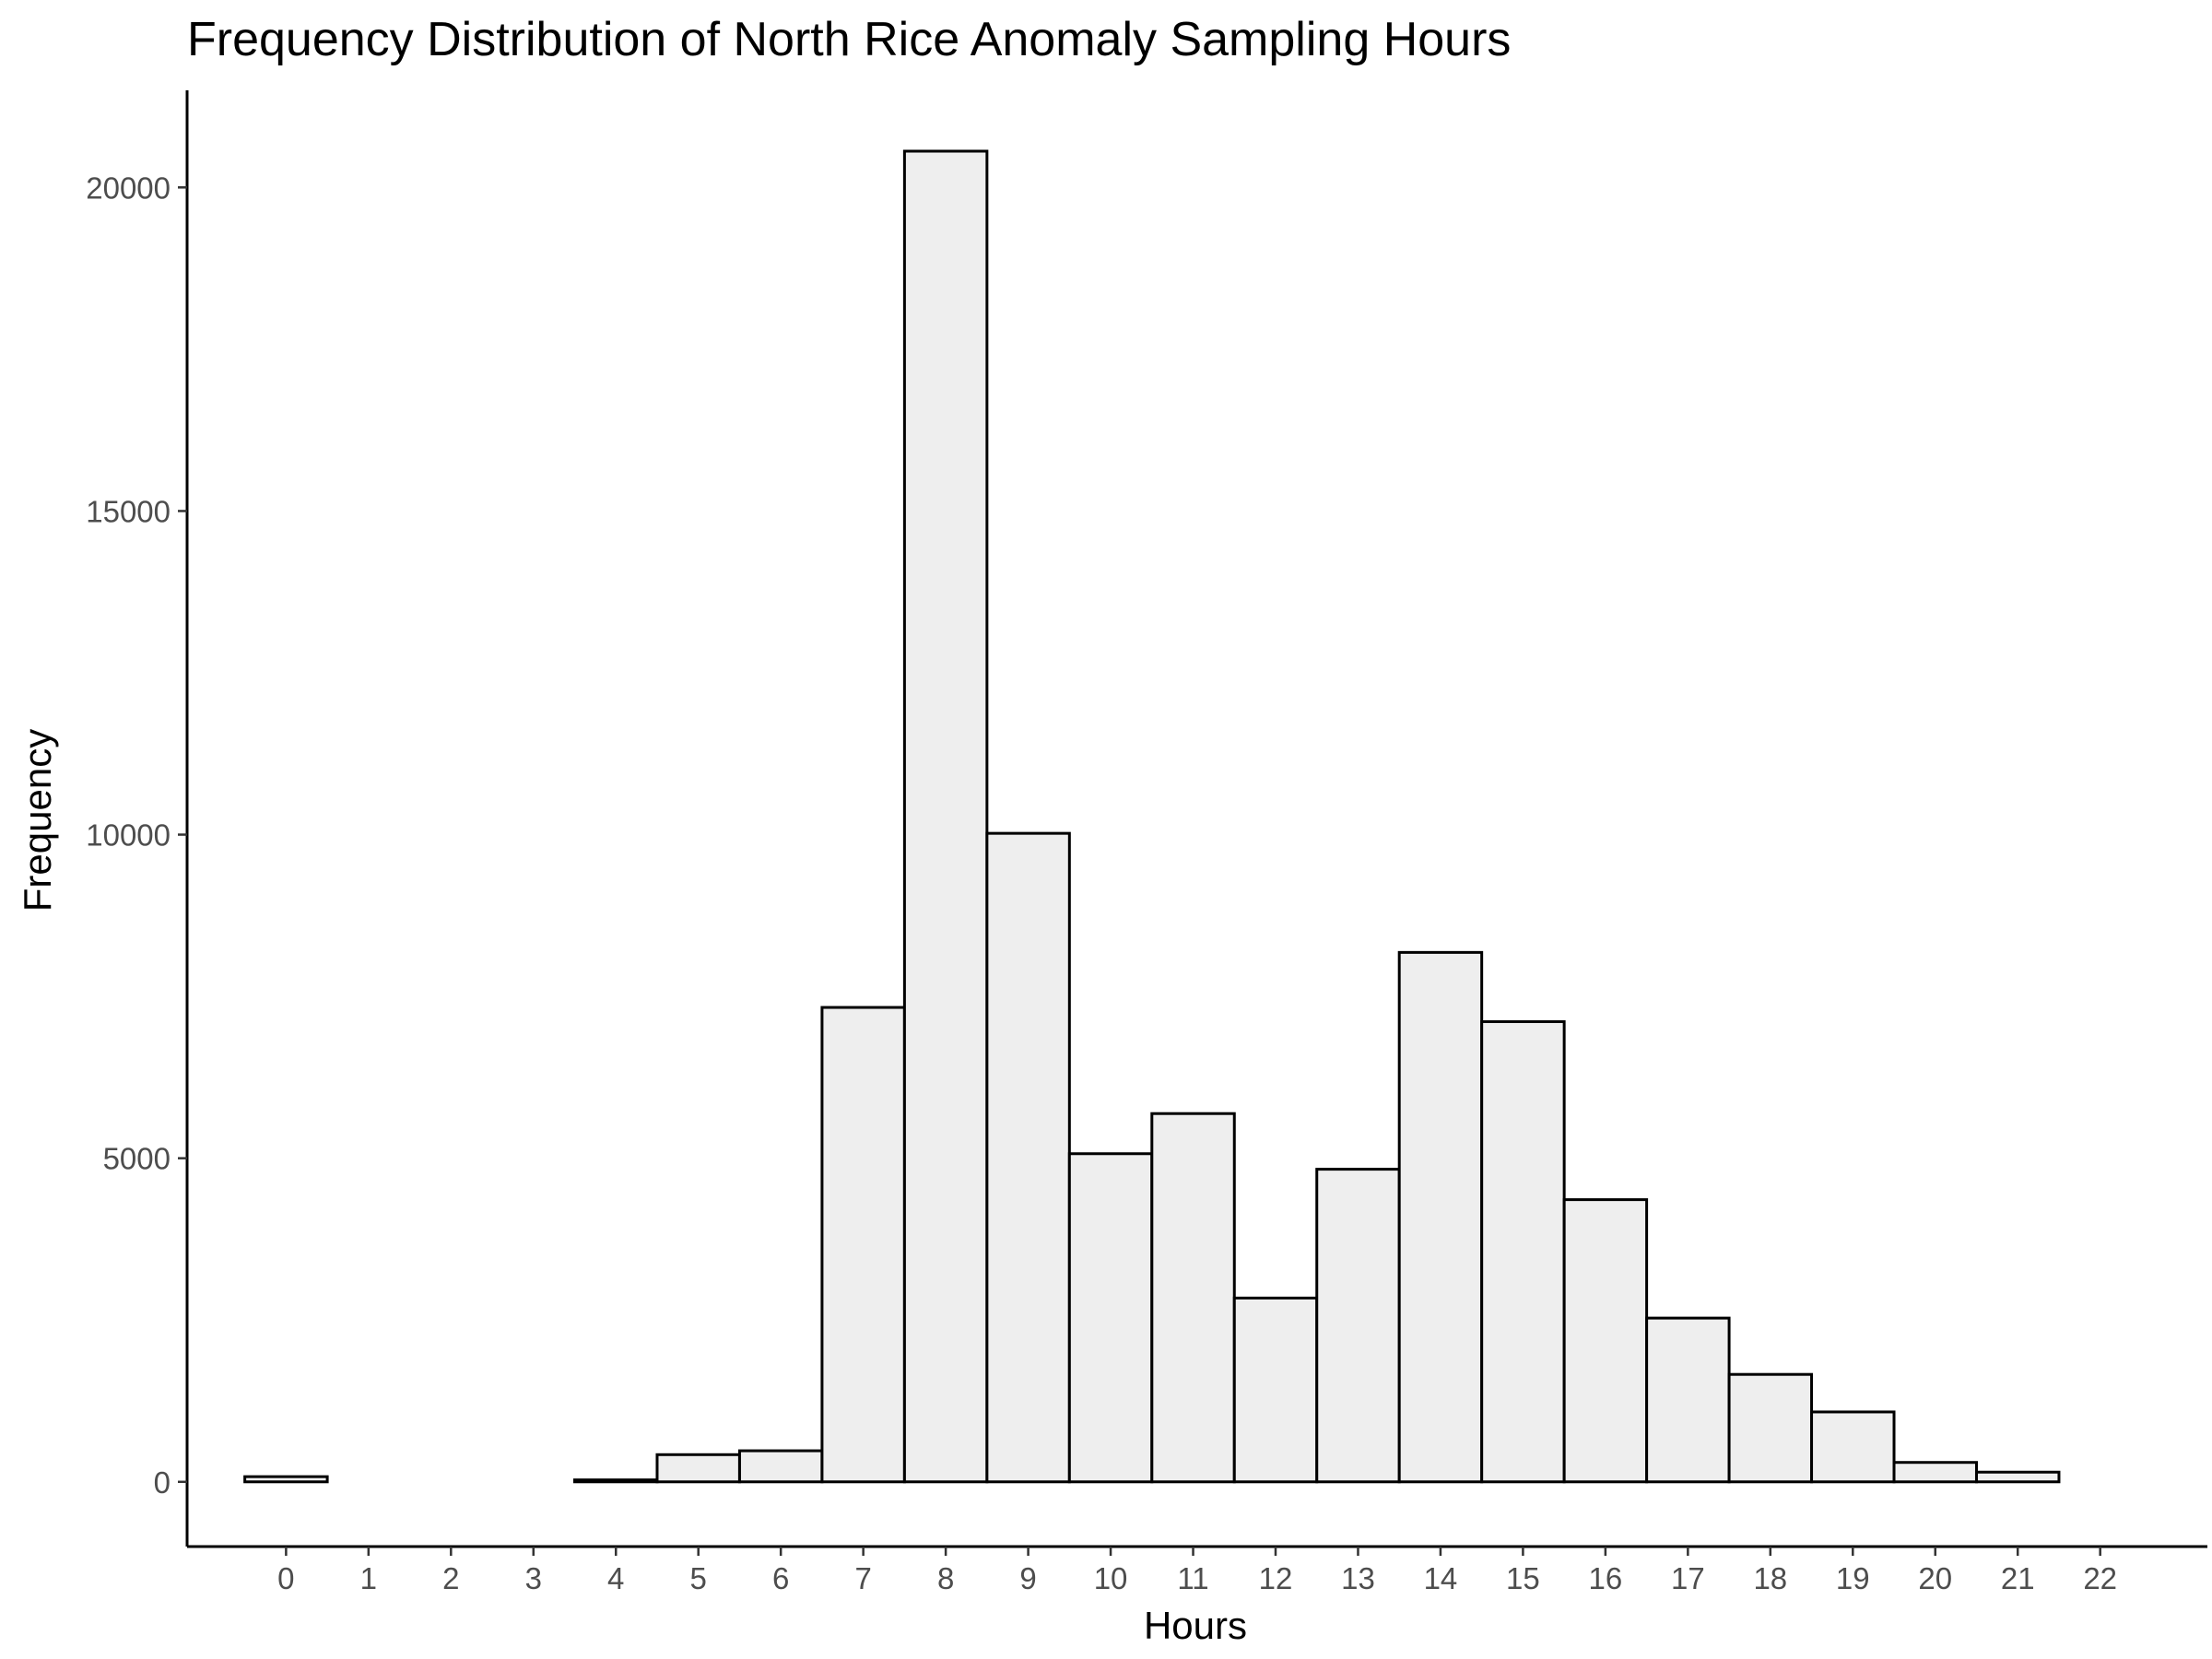  Describe the element at coordinates (1192, 1578) in the screenshot. I see `x-tick-label: 11` at that location.